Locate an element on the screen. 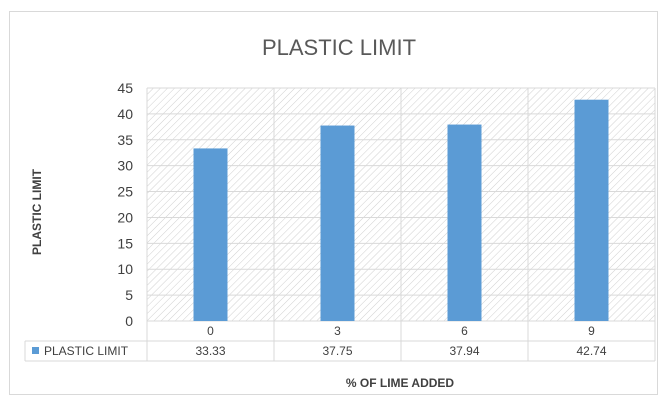 This screenshot has width=667, height=405. y-tick-label: 5 is located at coordinates (129, 295).